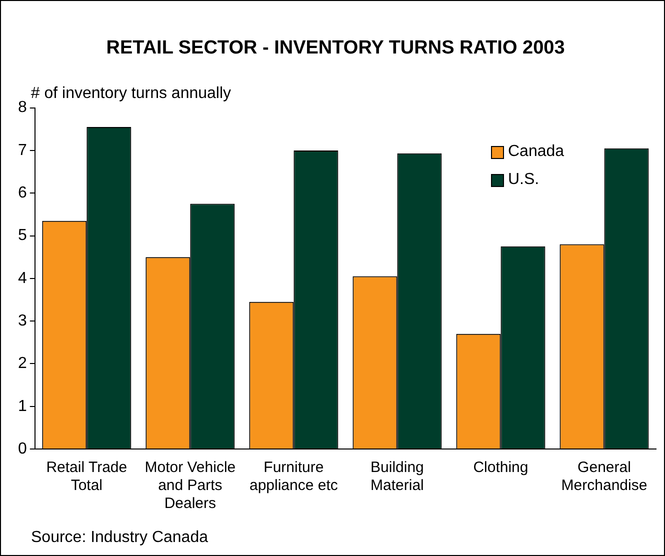  What do you see at coordinates (524, 180) in the screenshot?
I see `legend-label: U.S.` at bounding box center [524, 180].